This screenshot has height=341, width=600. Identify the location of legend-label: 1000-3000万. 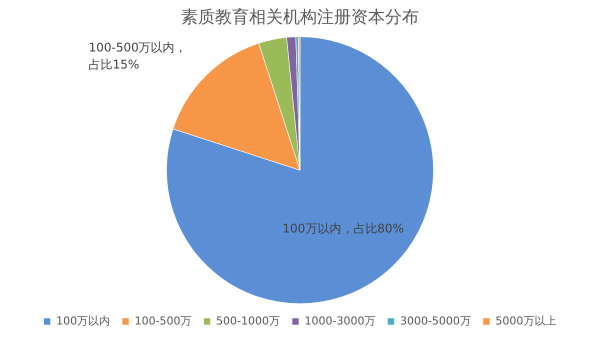
(340, 321).